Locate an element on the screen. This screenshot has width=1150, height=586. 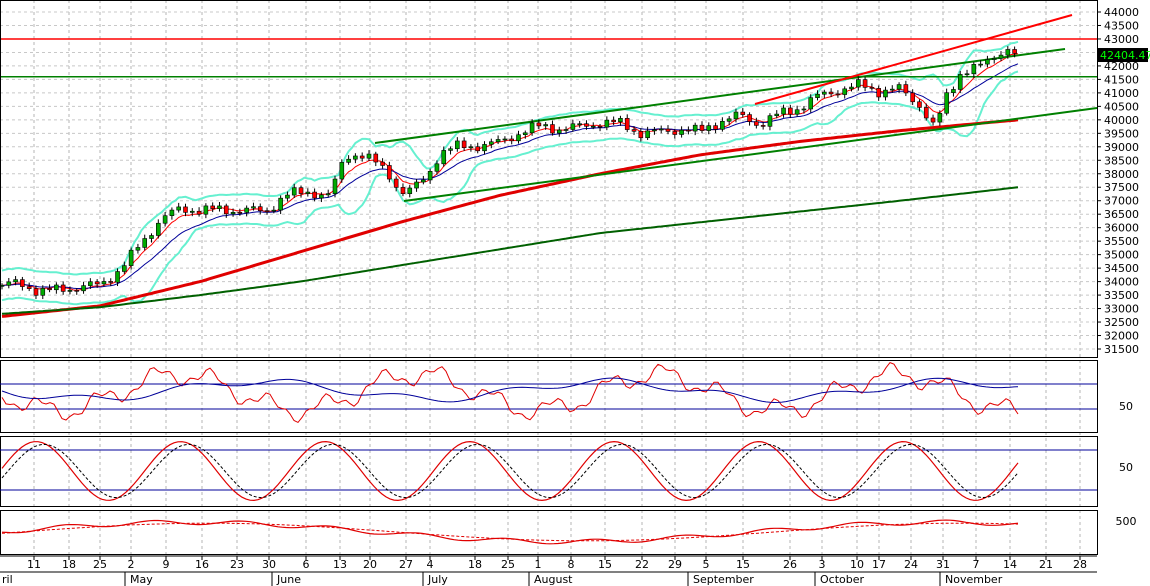
day-tick-label: 3 is located at coordinates (822, 564).